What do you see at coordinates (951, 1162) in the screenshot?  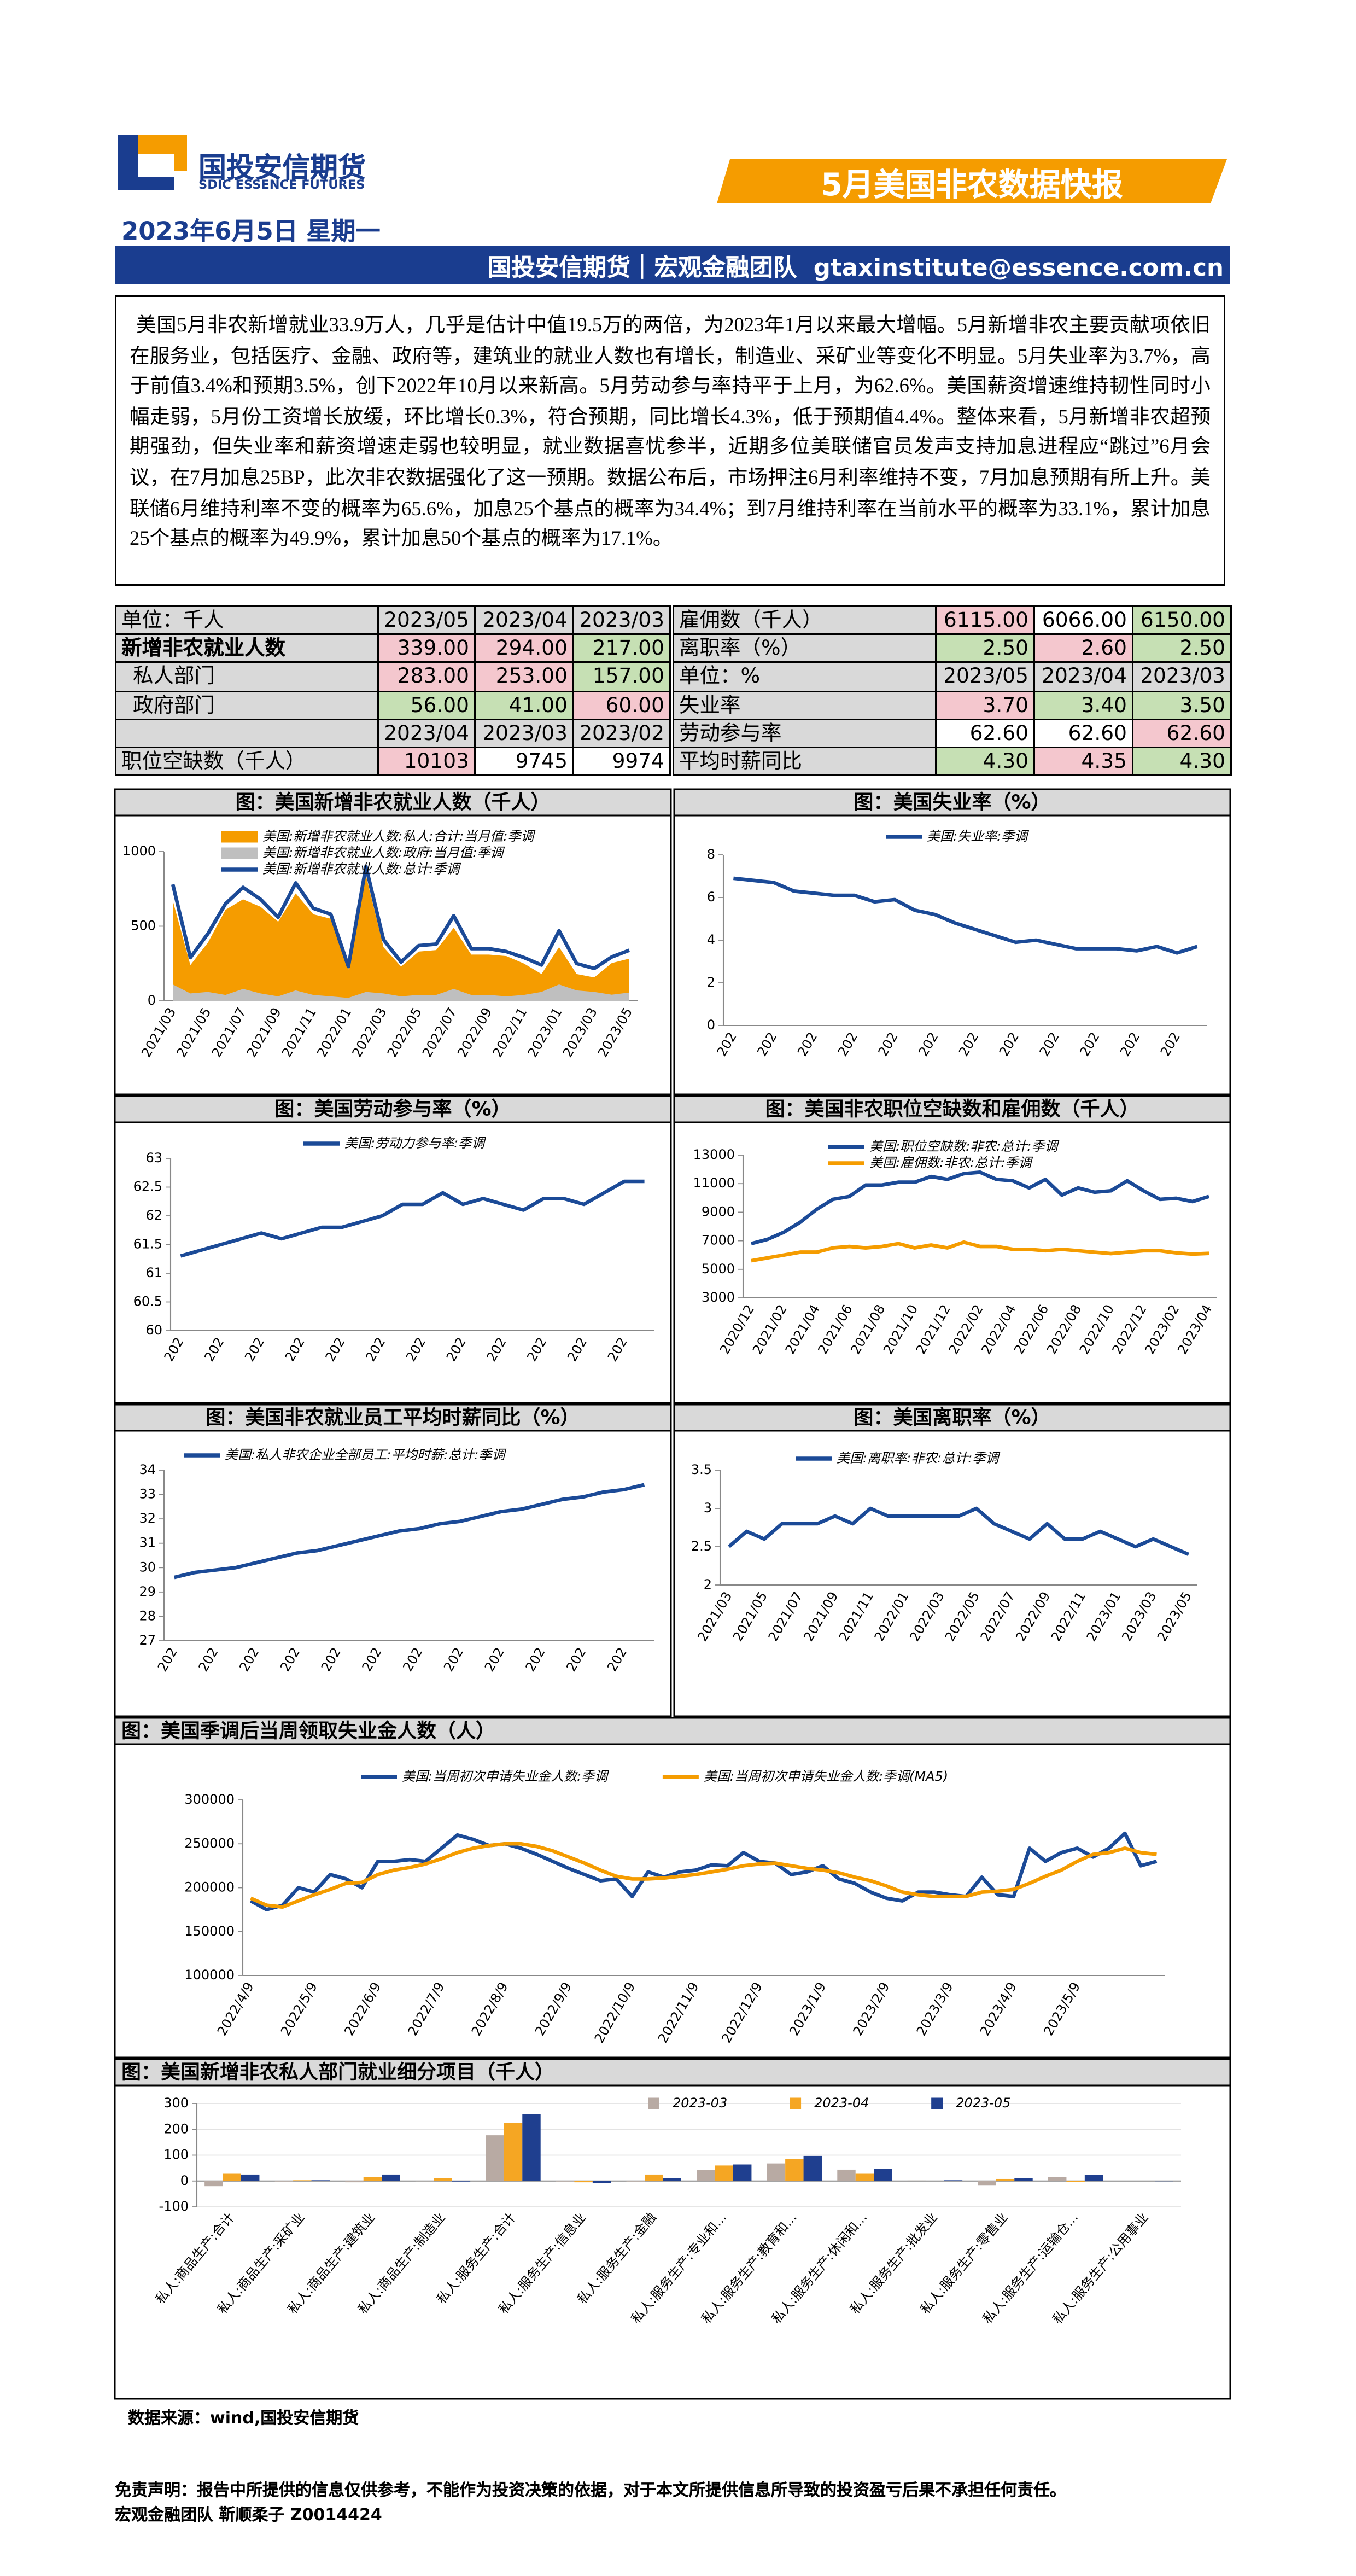 I see `legend-label: 美国:雇佣数:非农:总计:季调` at bounding box center [951, 1162].